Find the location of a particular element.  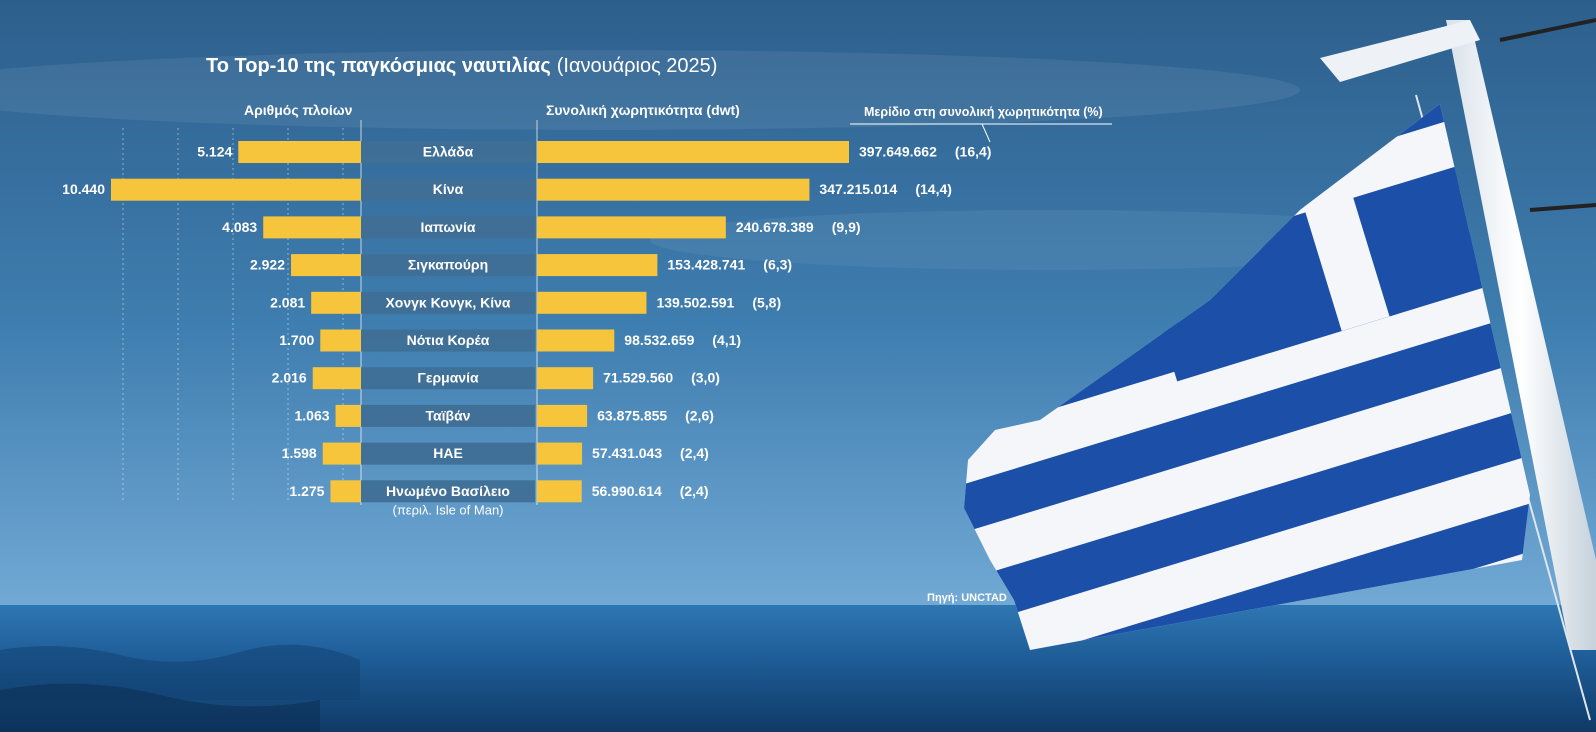

dwt-value-label: 57.431.043 is located at coordinates (627, 453).